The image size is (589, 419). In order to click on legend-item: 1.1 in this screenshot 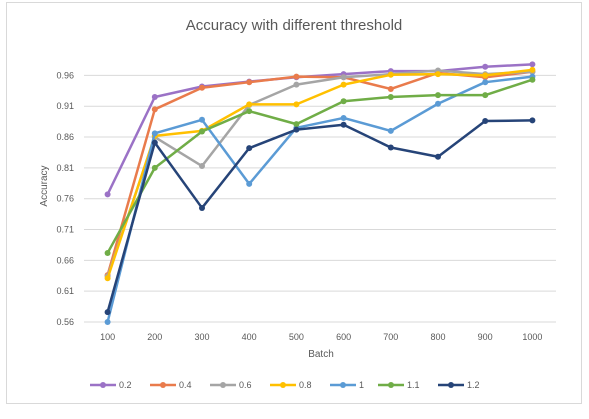, I will do `click(399, 385)`.